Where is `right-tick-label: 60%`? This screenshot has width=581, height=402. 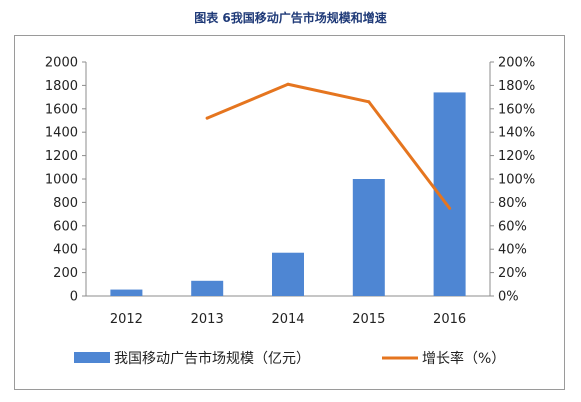 right-tick-label: 60% is located at coordinates (512, 226).